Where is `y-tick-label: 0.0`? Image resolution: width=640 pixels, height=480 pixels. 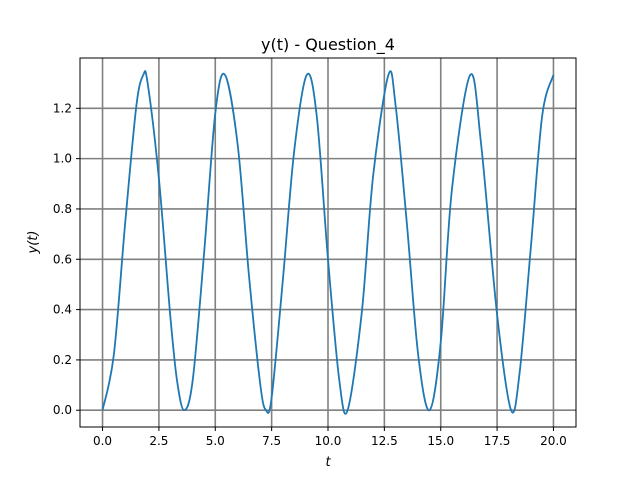
y-tick-label: 0.0 is located at coordinates (62, 410).